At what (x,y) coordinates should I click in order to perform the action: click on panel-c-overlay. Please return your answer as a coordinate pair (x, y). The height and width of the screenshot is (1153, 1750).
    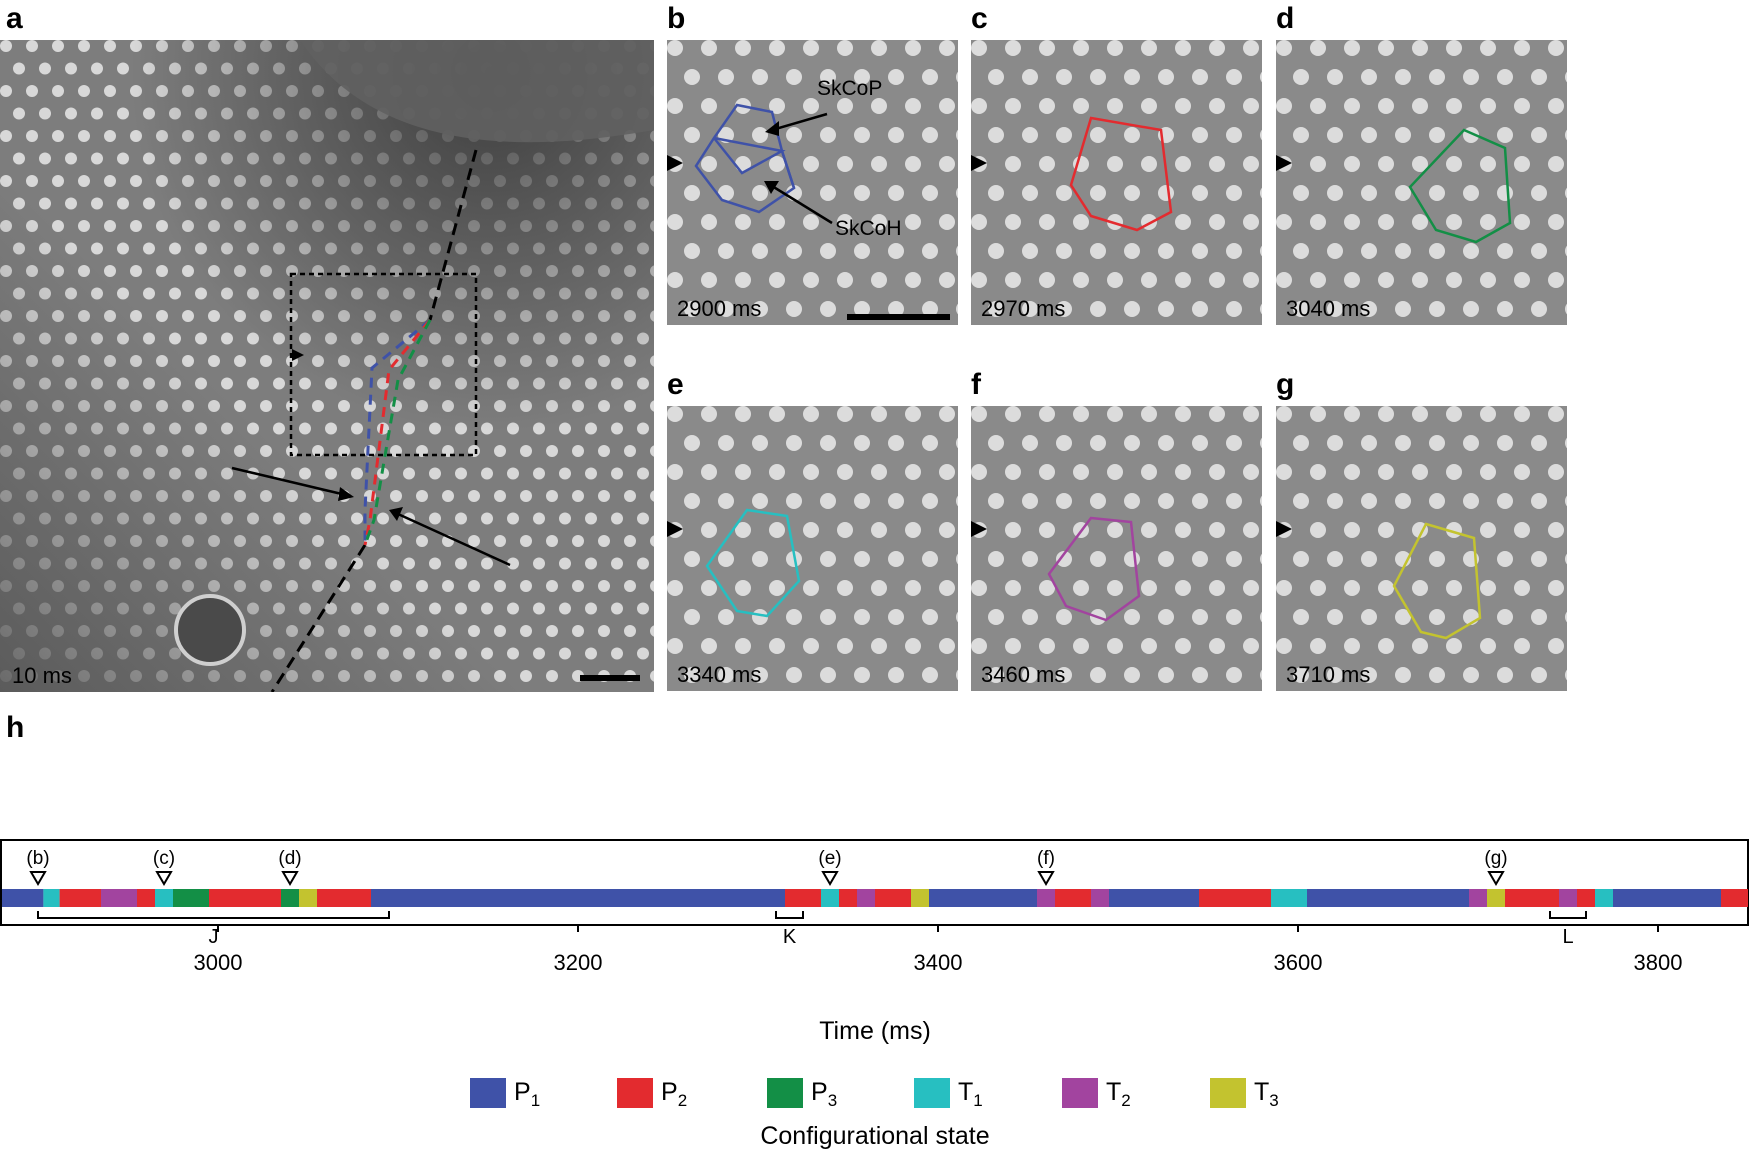
    Looking at the image, I should click on (1116, 182).